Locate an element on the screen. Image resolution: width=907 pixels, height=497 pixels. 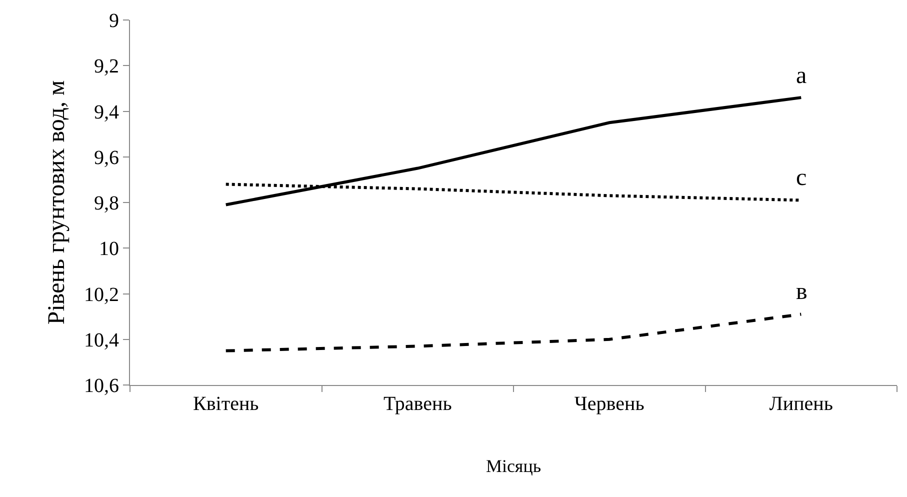
x-axis-title: Місяць is located at coordinates (514, 466).